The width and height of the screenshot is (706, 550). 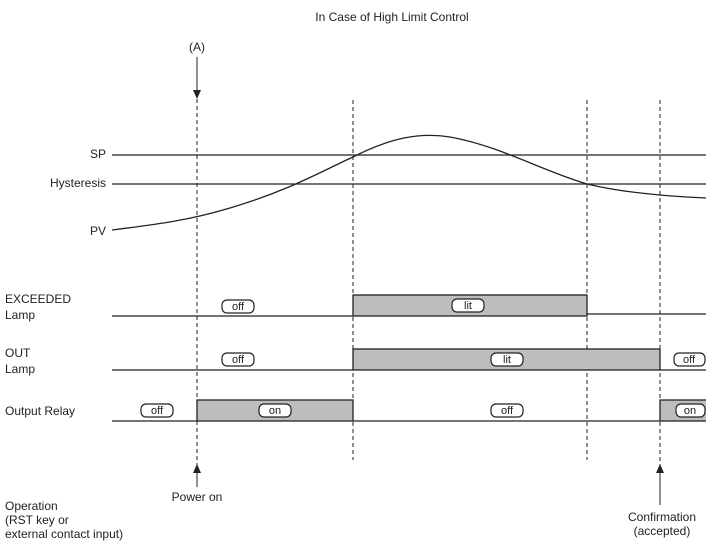 I want to click on sp-label: SP, so click(x=98, y=154).